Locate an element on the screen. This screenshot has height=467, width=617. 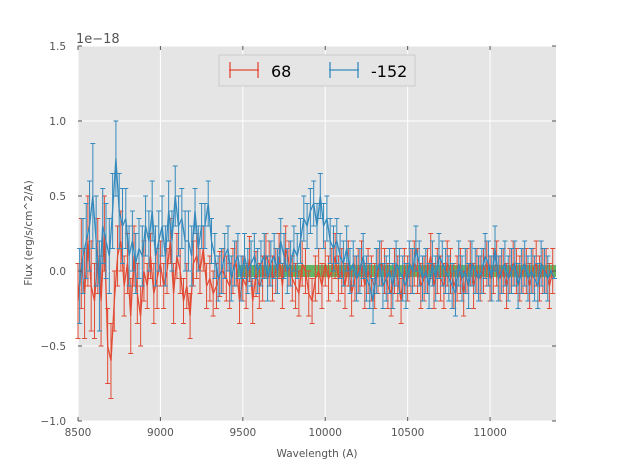
y-offset-label: 1e−18 is located at coordinates (98, 39).